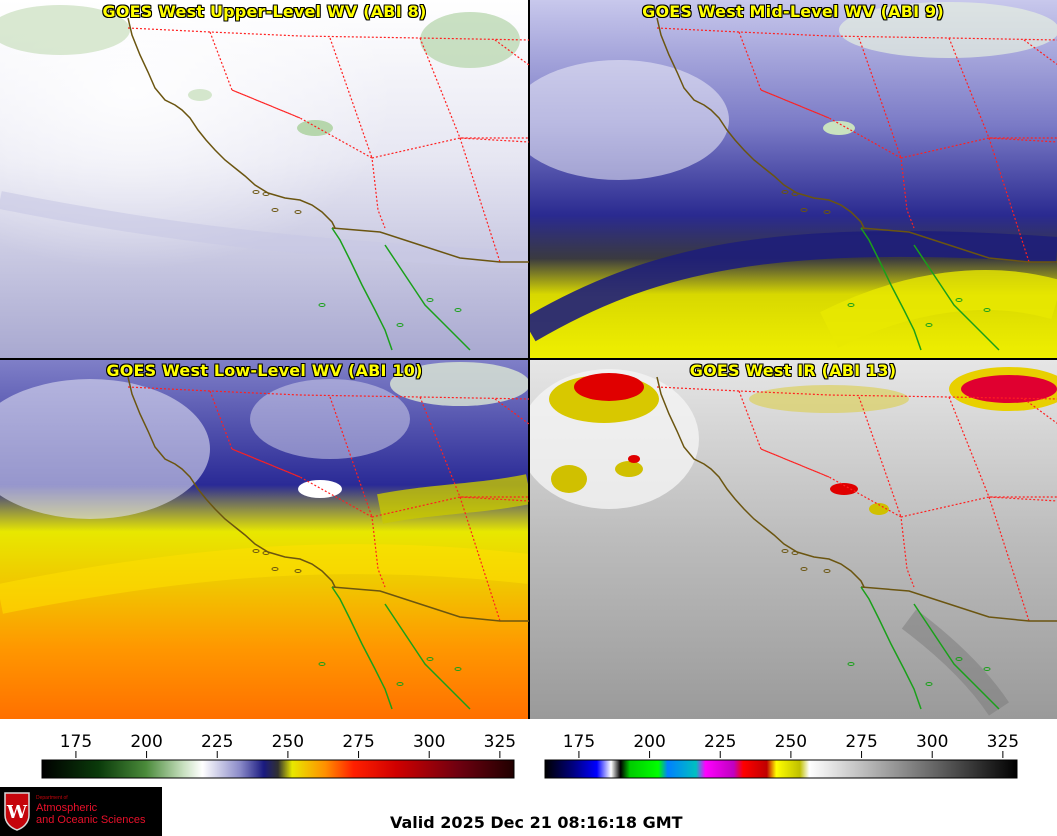 The width and height of the screenshot is (1057, 836). I want to click on colorbar-tick-label: 275, so click(861, 742).